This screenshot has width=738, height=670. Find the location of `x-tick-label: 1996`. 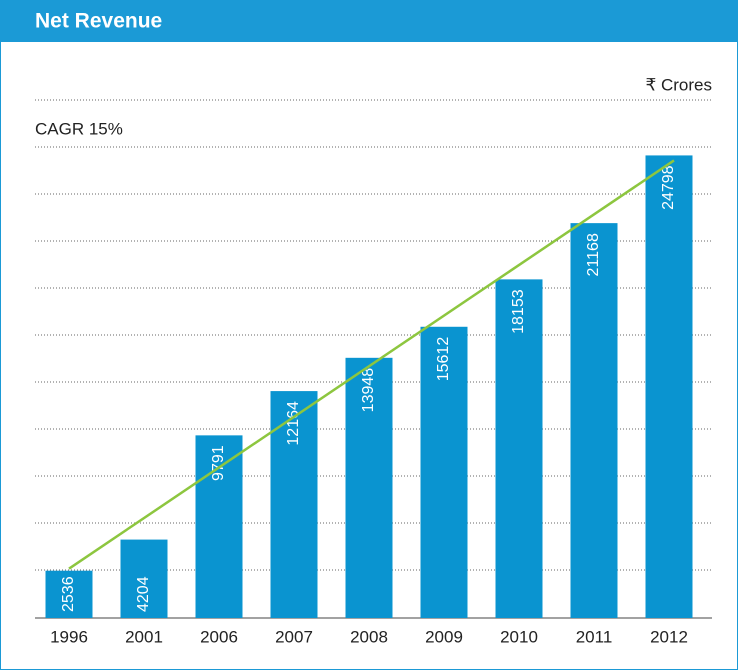

x-tick-label: 1996 is located at coordinates (69, 636).